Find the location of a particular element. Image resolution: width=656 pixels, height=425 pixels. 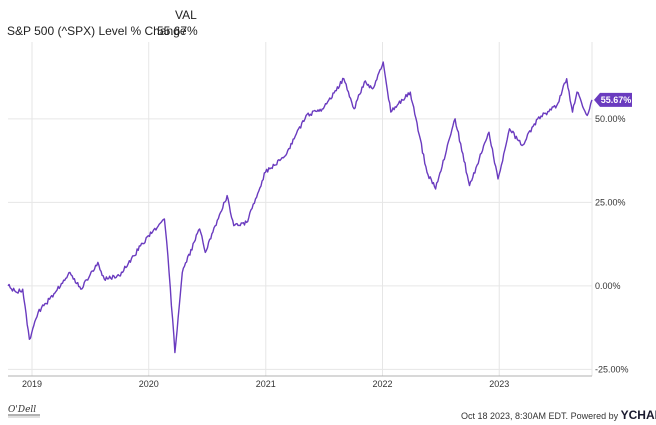

x-axis: 2019 2020 2021 2022 2023 is located at coordinates (300, 382).